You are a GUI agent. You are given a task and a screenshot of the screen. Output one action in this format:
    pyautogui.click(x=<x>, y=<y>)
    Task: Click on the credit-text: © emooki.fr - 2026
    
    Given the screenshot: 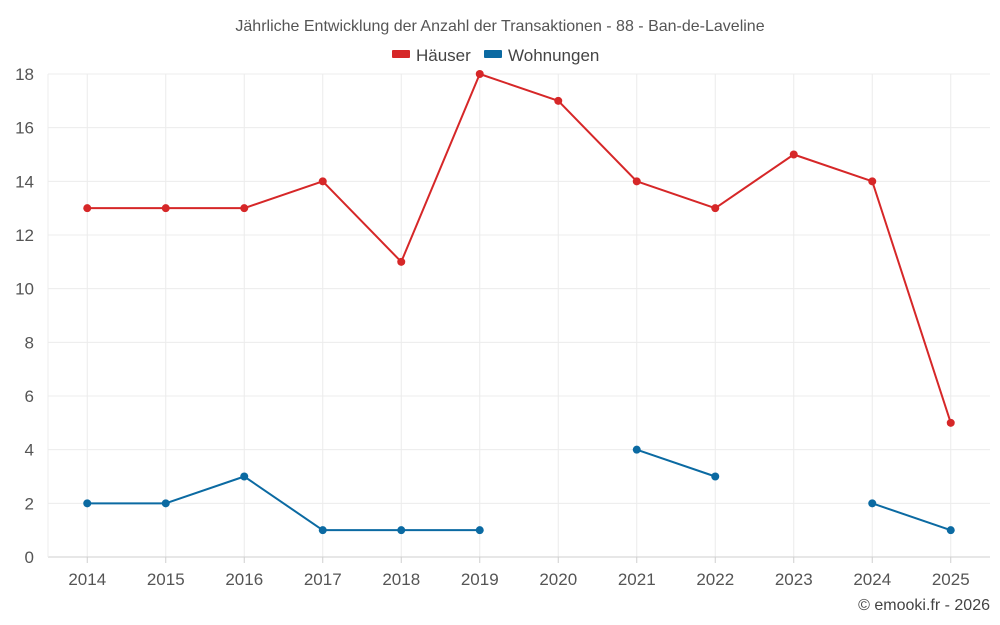 What is the action you would take?
    pyautogui.click(x=924, y=605)
    